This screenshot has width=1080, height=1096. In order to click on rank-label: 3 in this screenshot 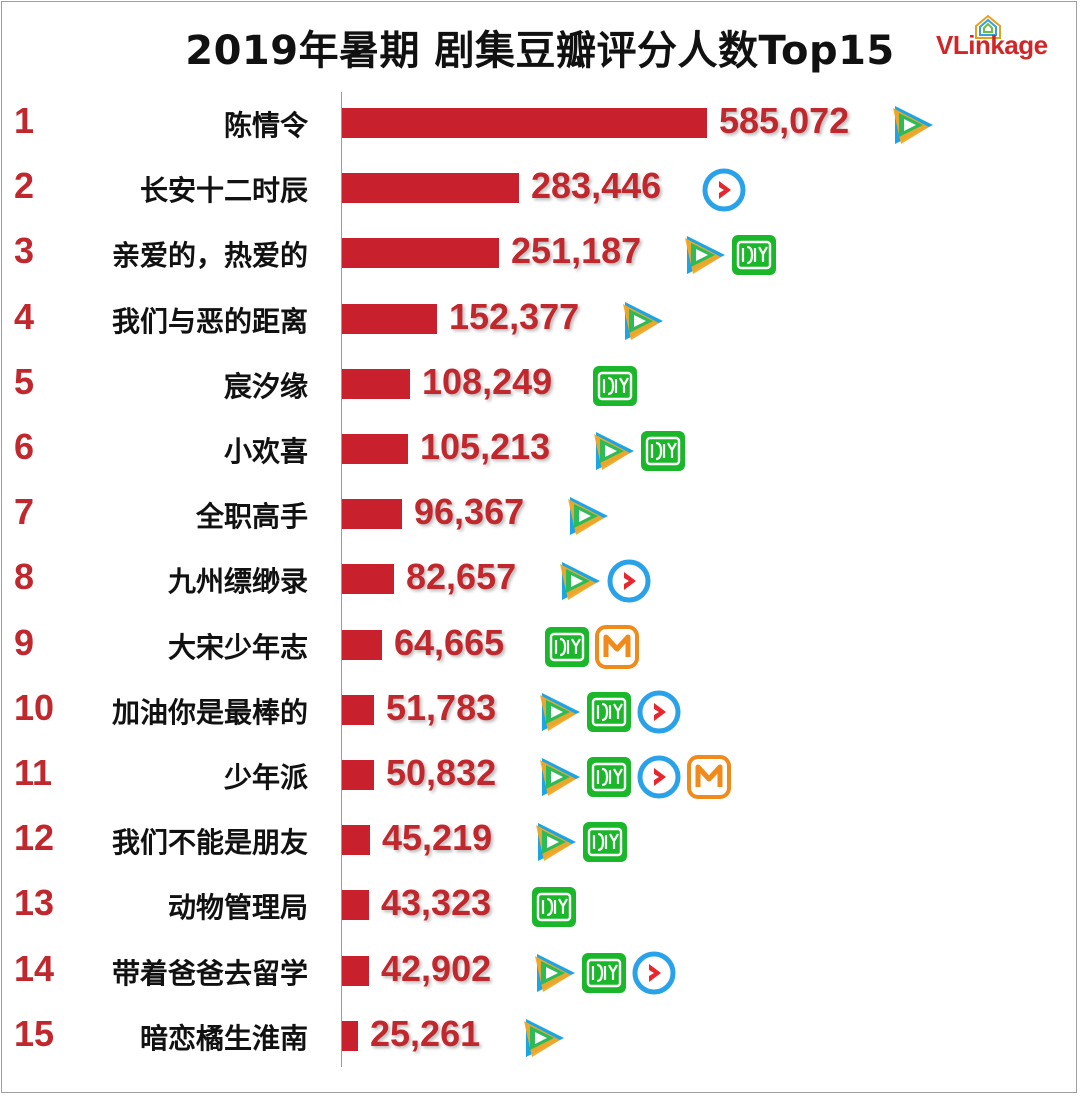, I will do `click(24, 251)`.